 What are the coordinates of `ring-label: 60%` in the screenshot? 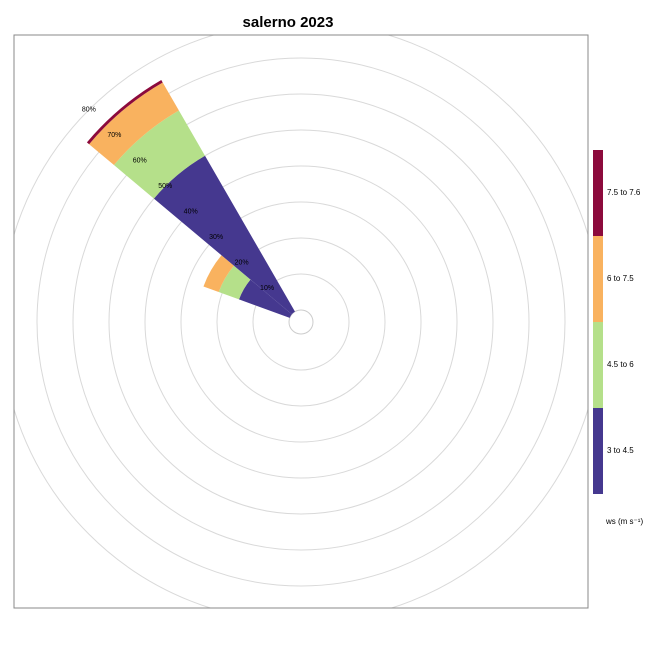 It's located at (140, 161).